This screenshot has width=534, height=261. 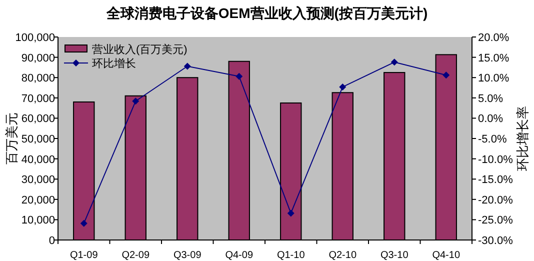 I want to click on y-tick-label: 30,000, so click(x=38, y=180).